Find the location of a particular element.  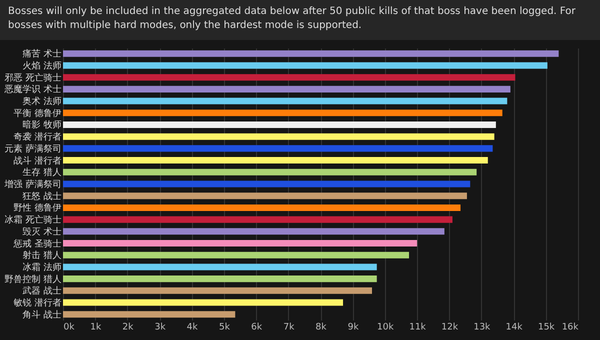

y-tick-label: 冰霜 法师 is located at coordinates (42, 267).